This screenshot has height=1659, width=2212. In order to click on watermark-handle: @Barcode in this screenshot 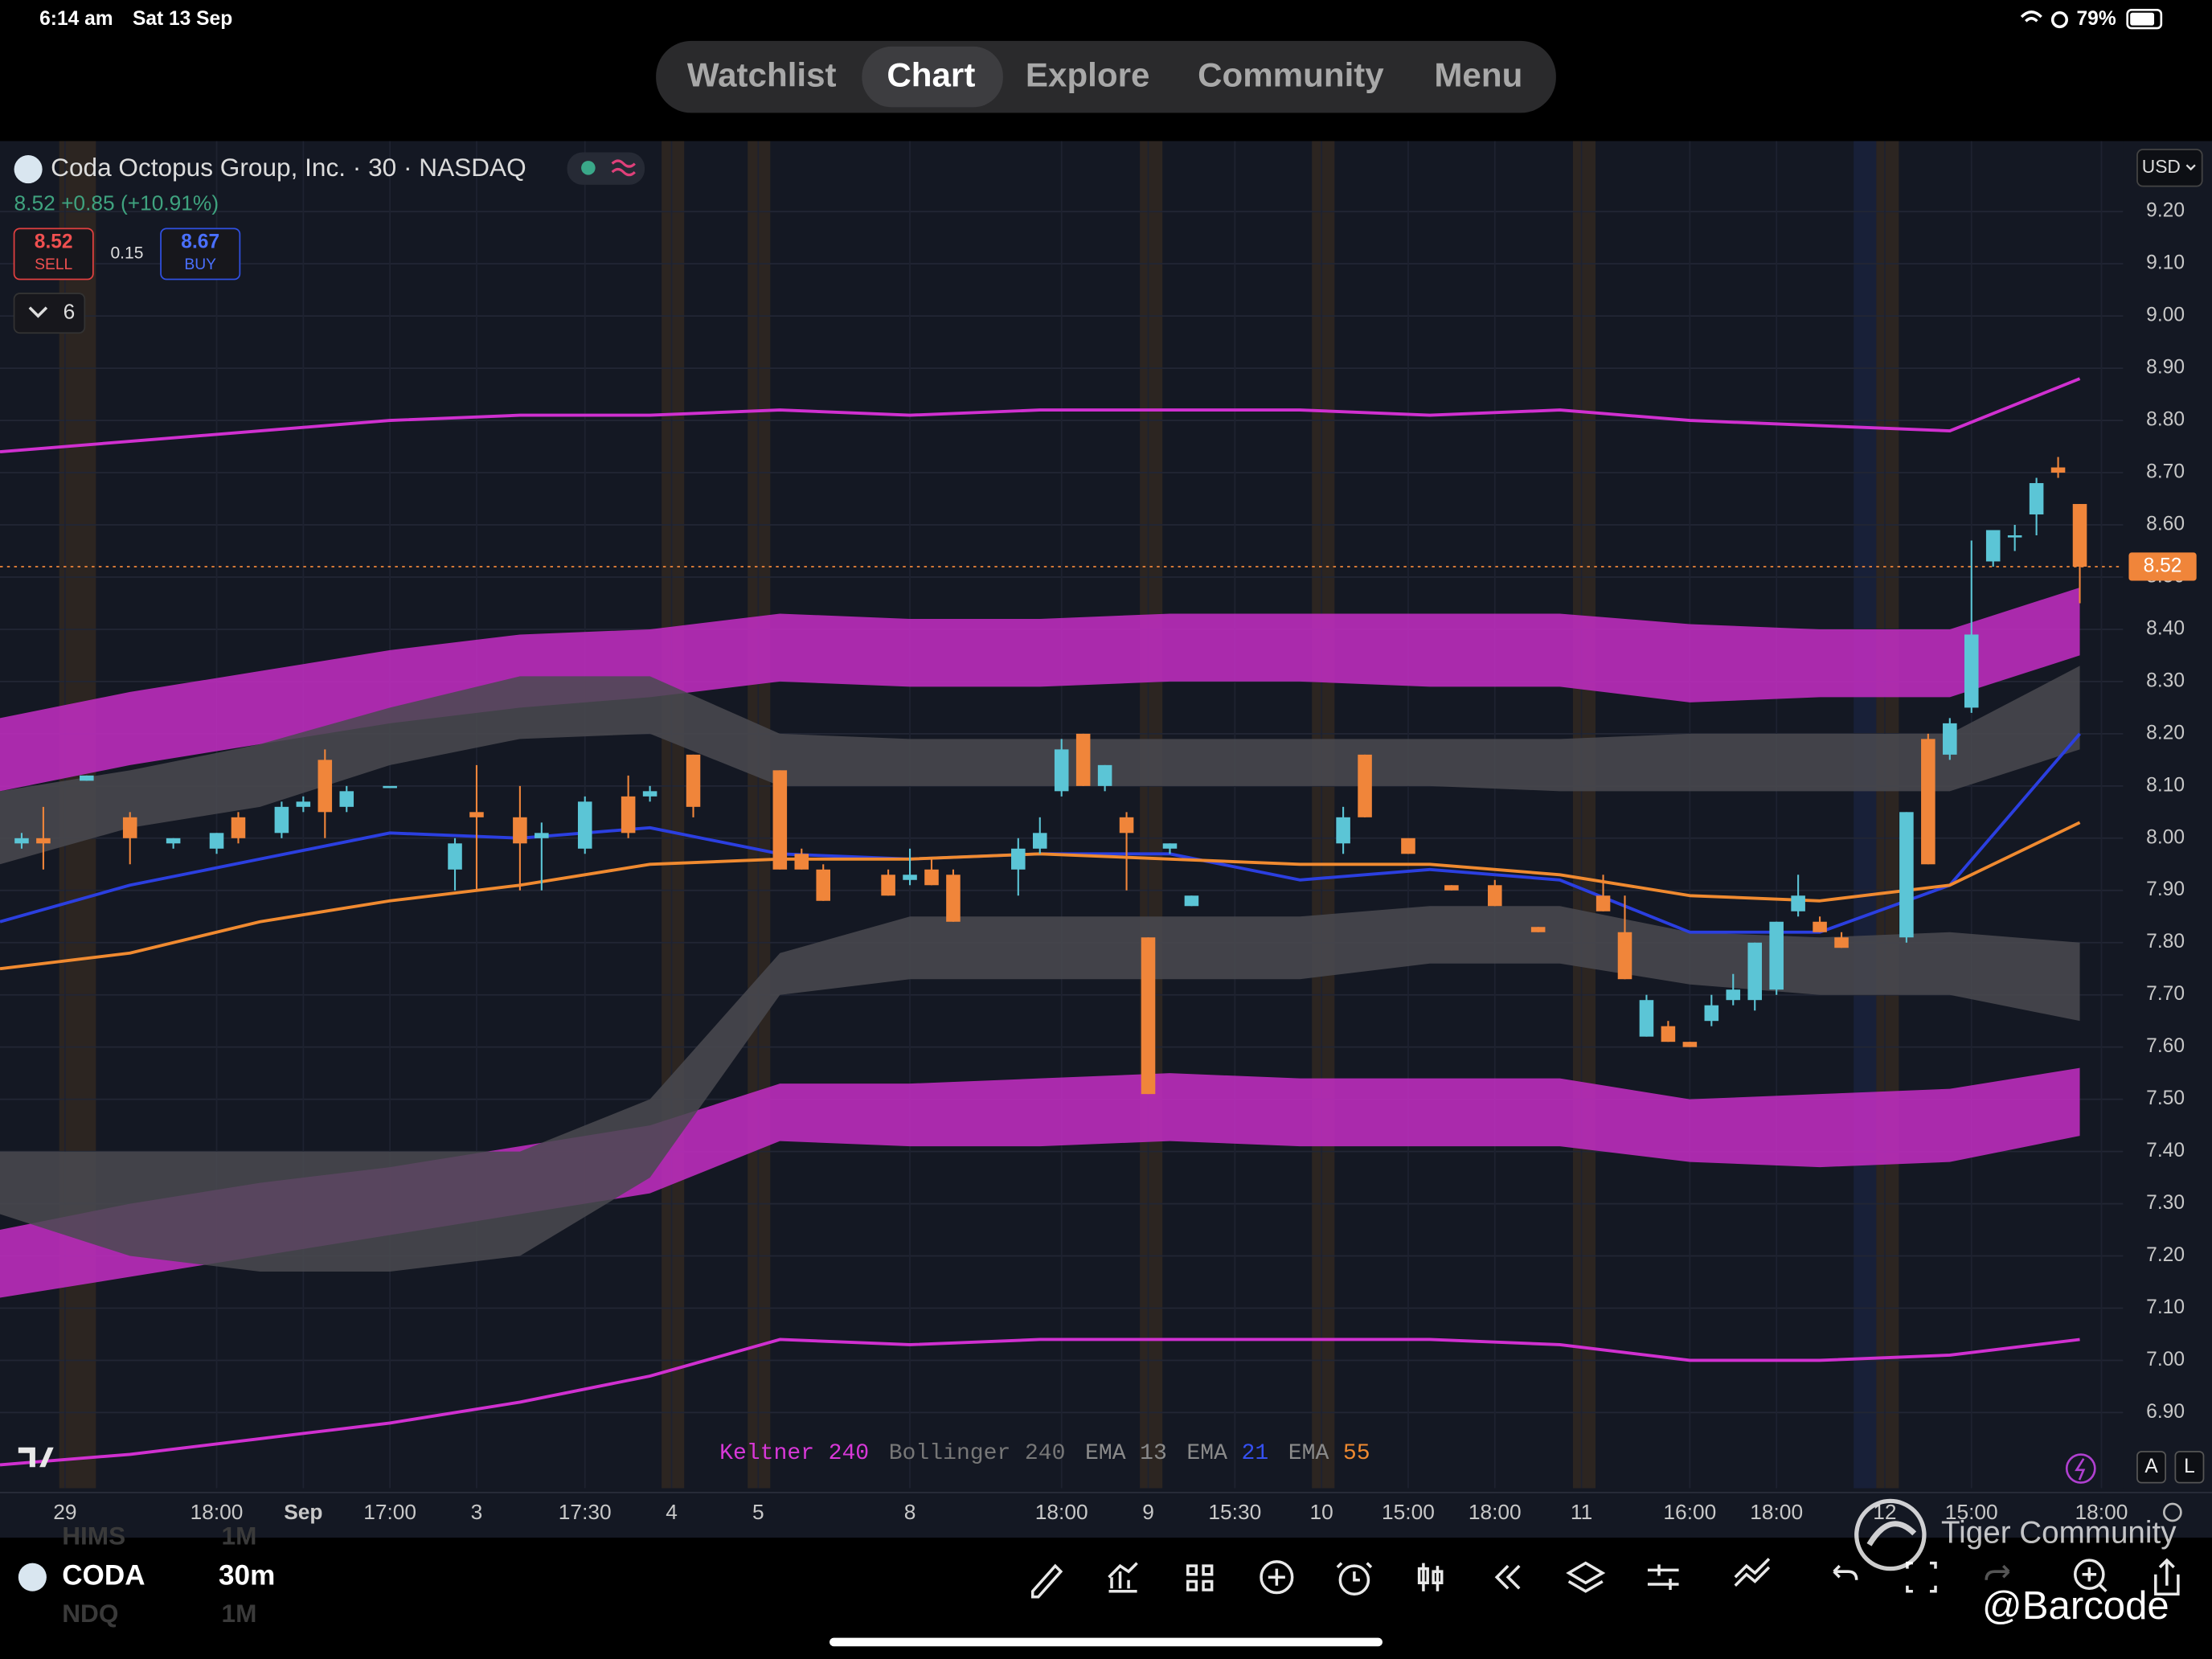, I will do `click(2075, 1606)`.